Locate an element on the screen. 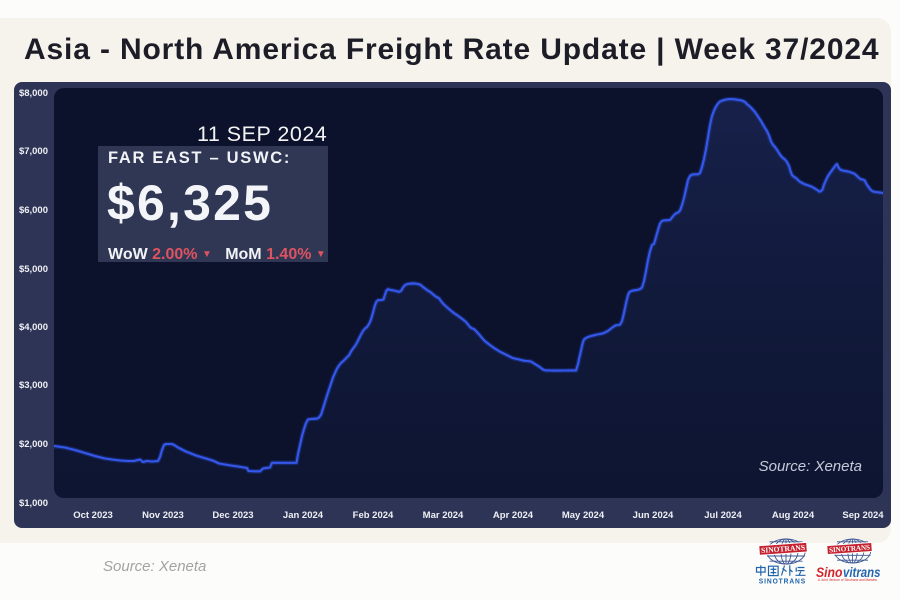 The height and width of the screenshot is (600, 900). svg-text: Sino is located at coordinates (829, 572).